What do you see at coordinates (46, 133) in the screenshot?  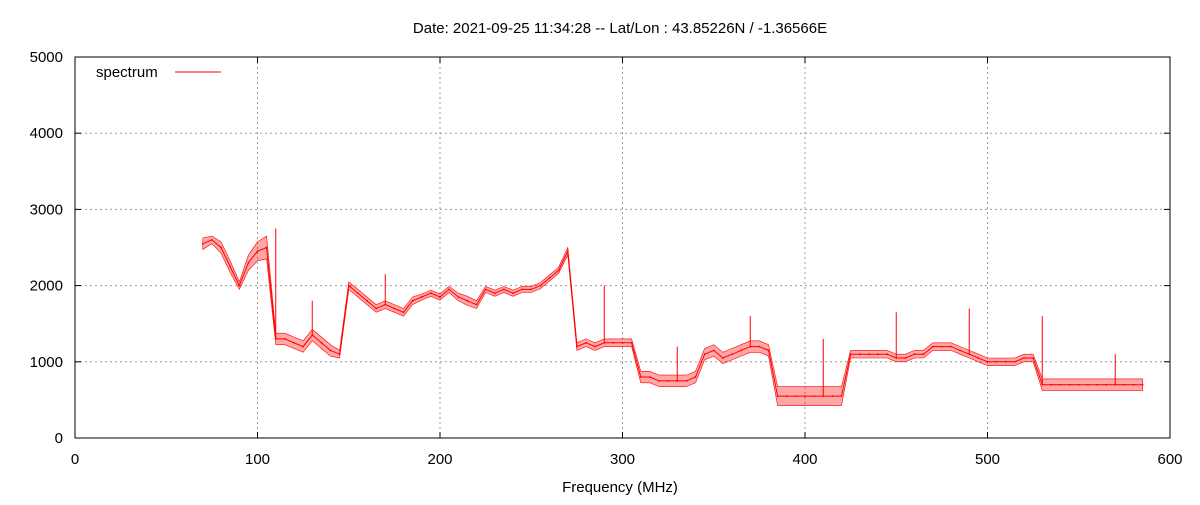 I see `y-tick-label: 4000` at bounding box center [46, 133].